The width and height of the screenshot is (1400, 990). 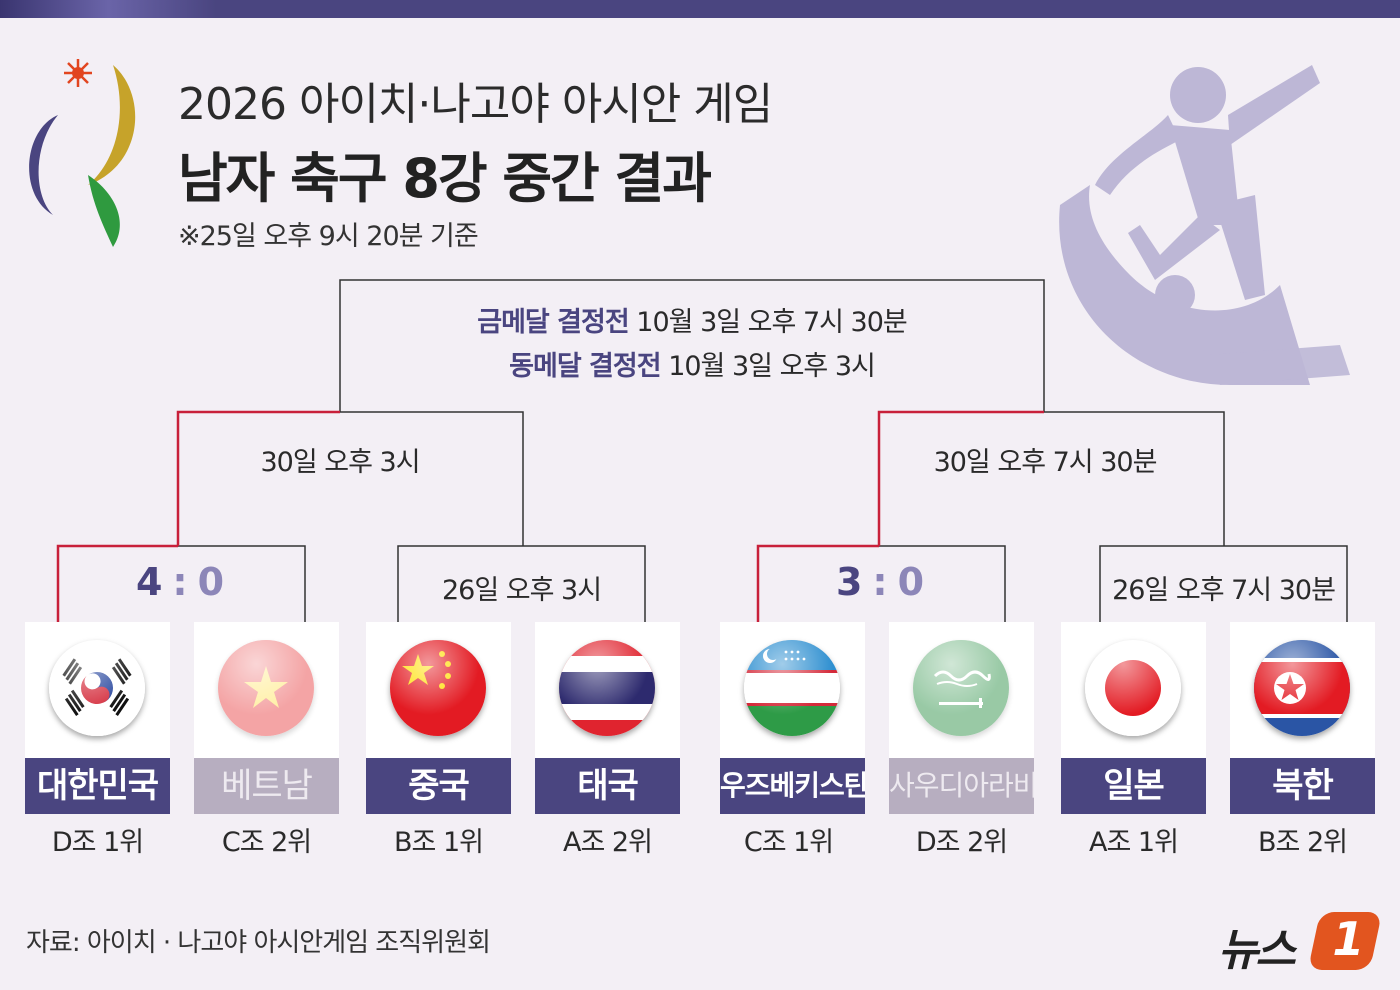 I want to click on north-korea-flag-icon, so click(x=1302, y=688).